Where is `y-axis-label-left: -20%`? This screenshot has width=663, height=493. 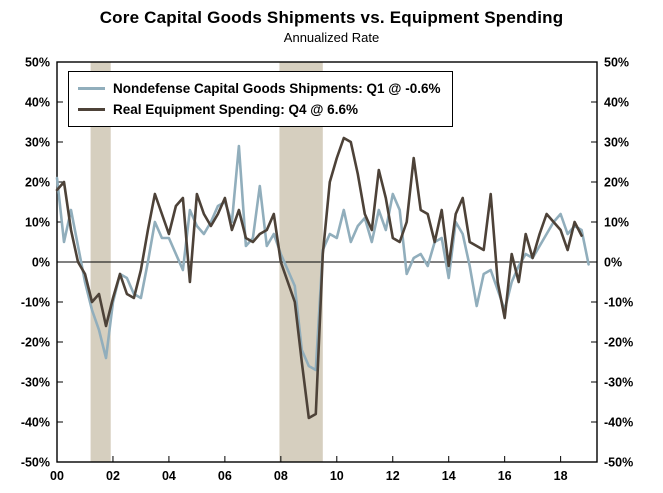 y-axis-label-left: -20% is located at coordinates (35, 343).